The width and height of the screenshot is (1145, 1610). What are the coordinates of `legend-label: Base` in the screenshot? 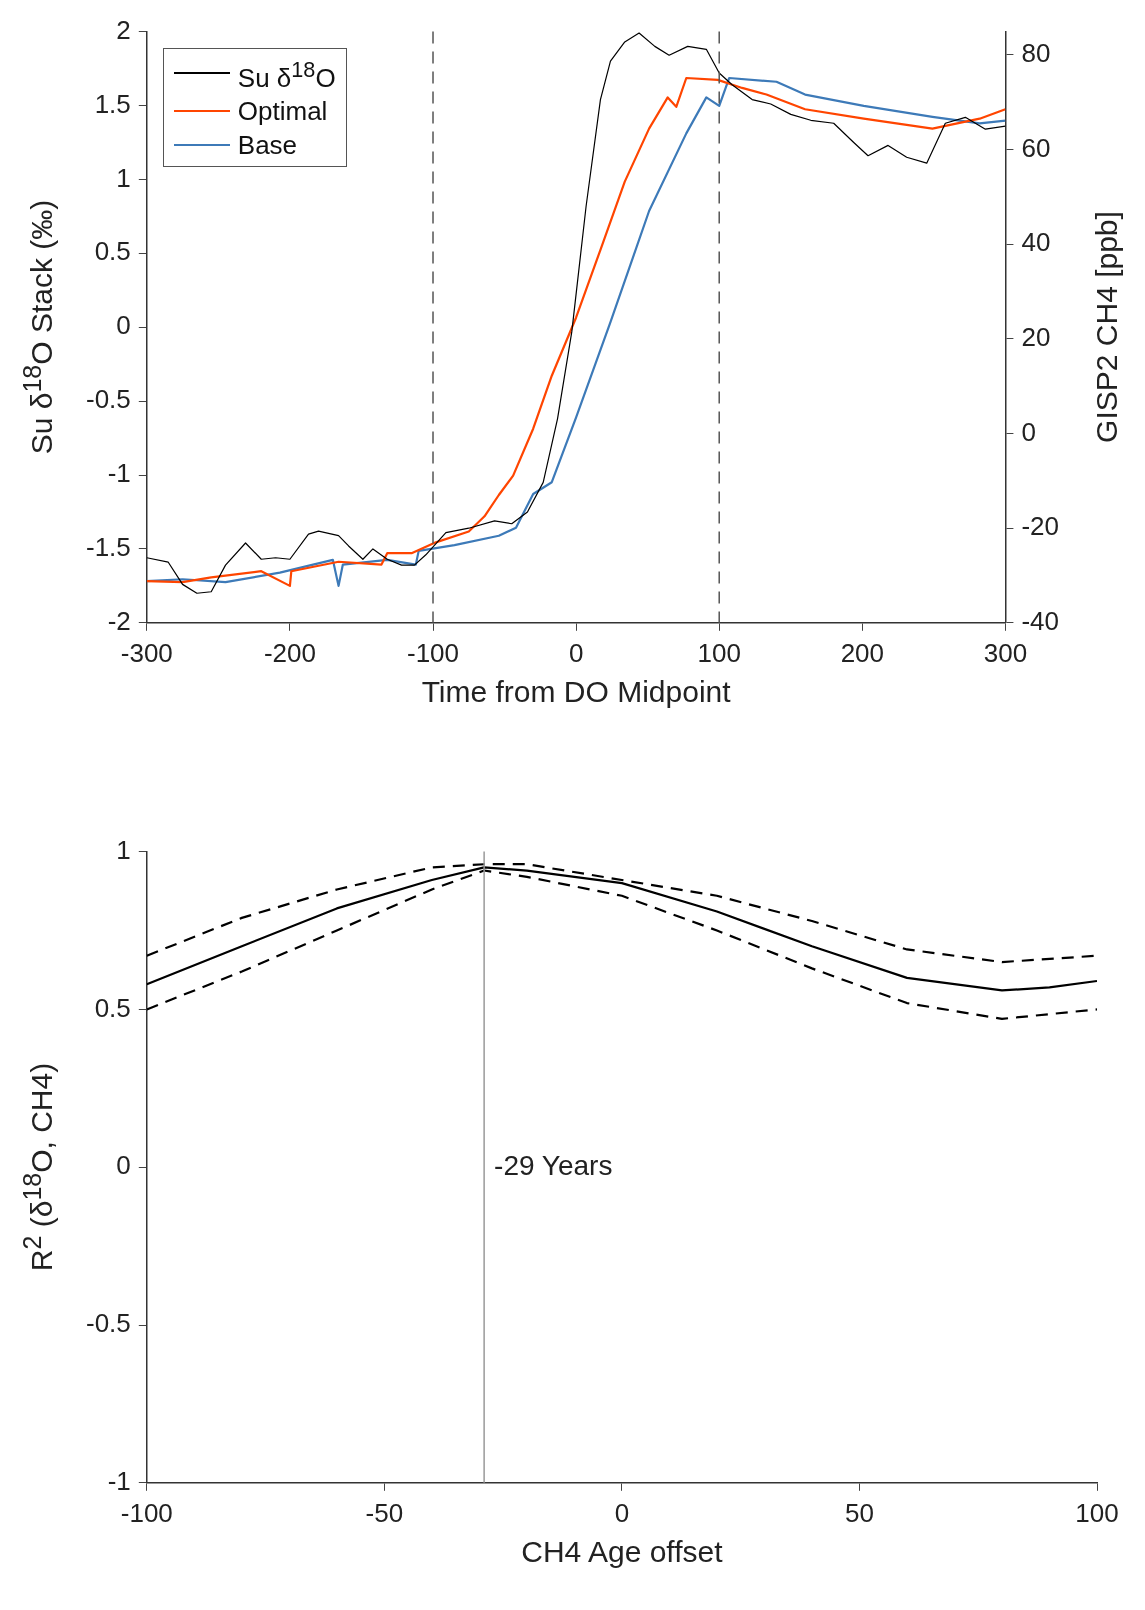 It's located at (267, 146).